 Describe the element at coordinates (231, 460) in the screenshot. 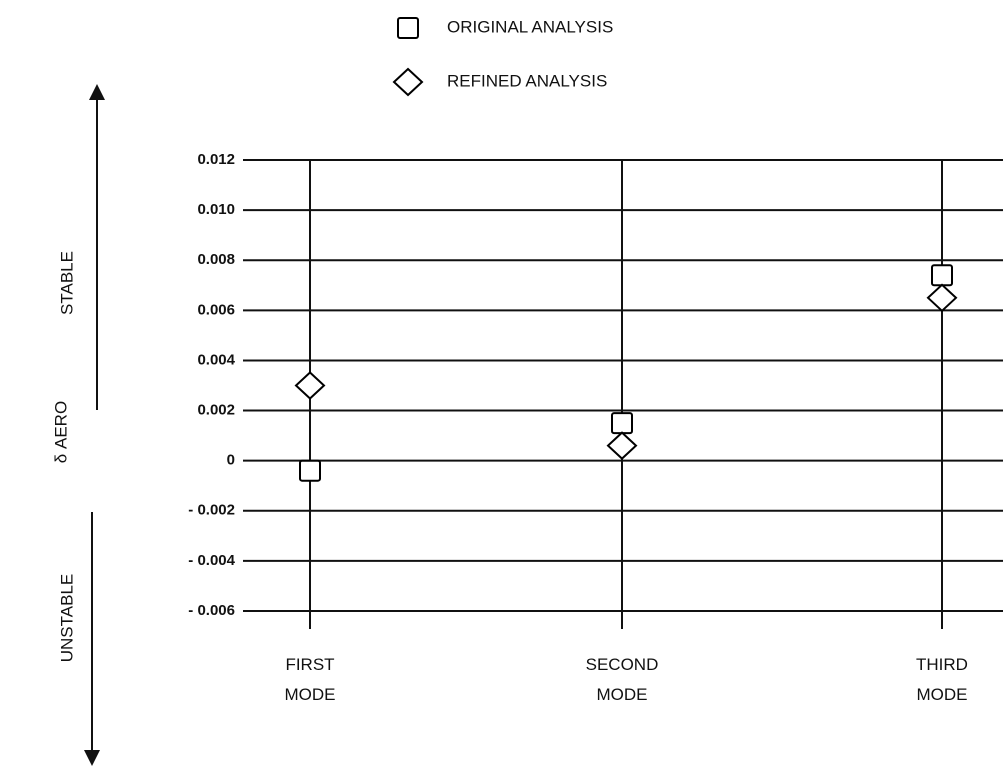

I see `y-tick-label: 0` at that location.